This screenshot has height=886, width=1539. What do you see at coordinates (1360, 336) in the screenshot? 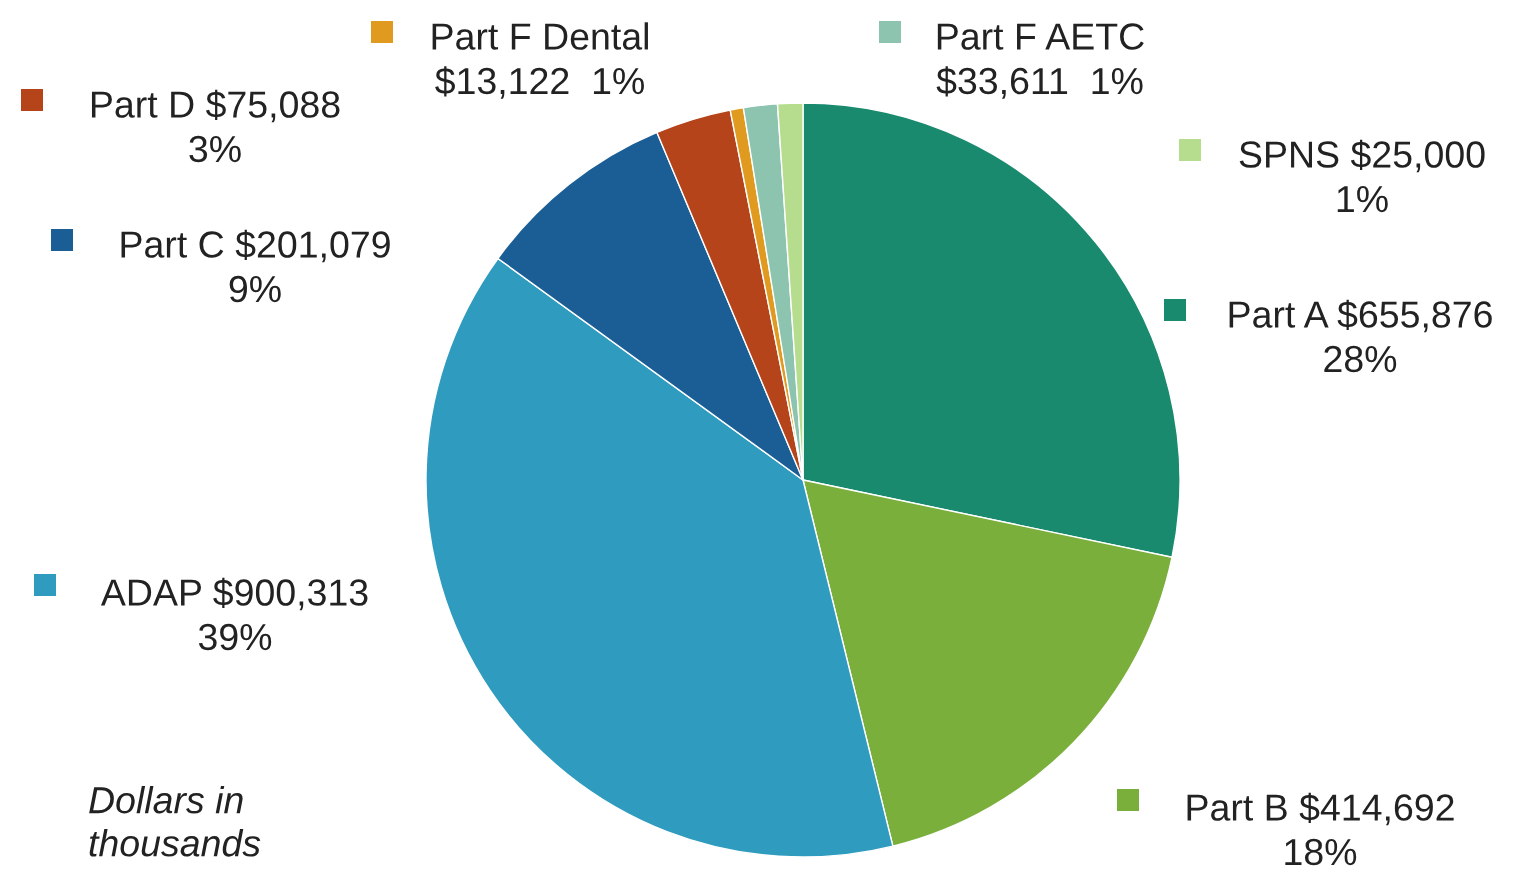
I see `legend-label: Part A $655,876 28%` at bounding box center [1360, 336].